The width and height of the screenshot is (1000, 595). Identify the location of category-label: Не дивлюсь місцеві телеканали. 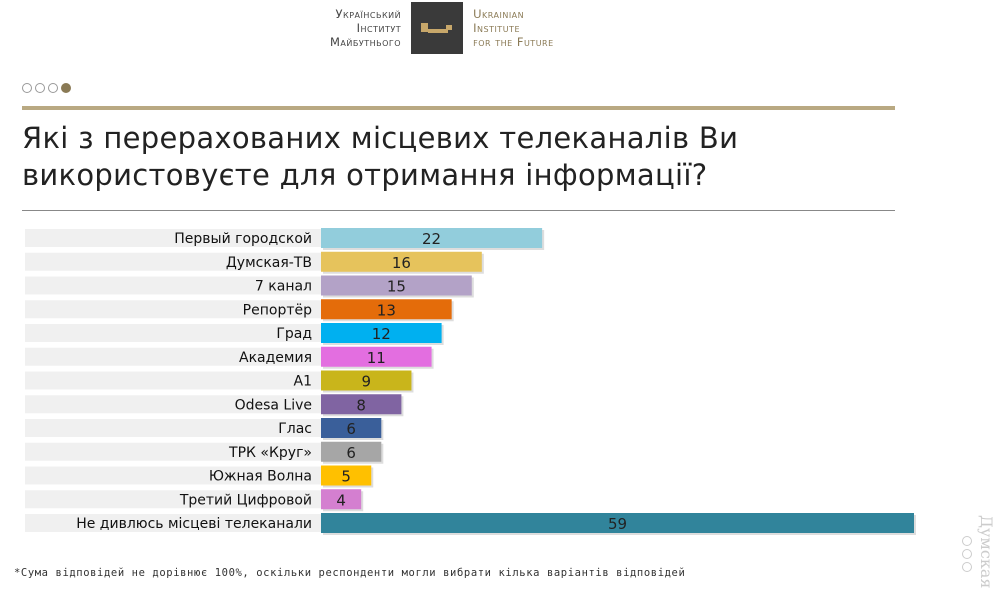
(194, 524).